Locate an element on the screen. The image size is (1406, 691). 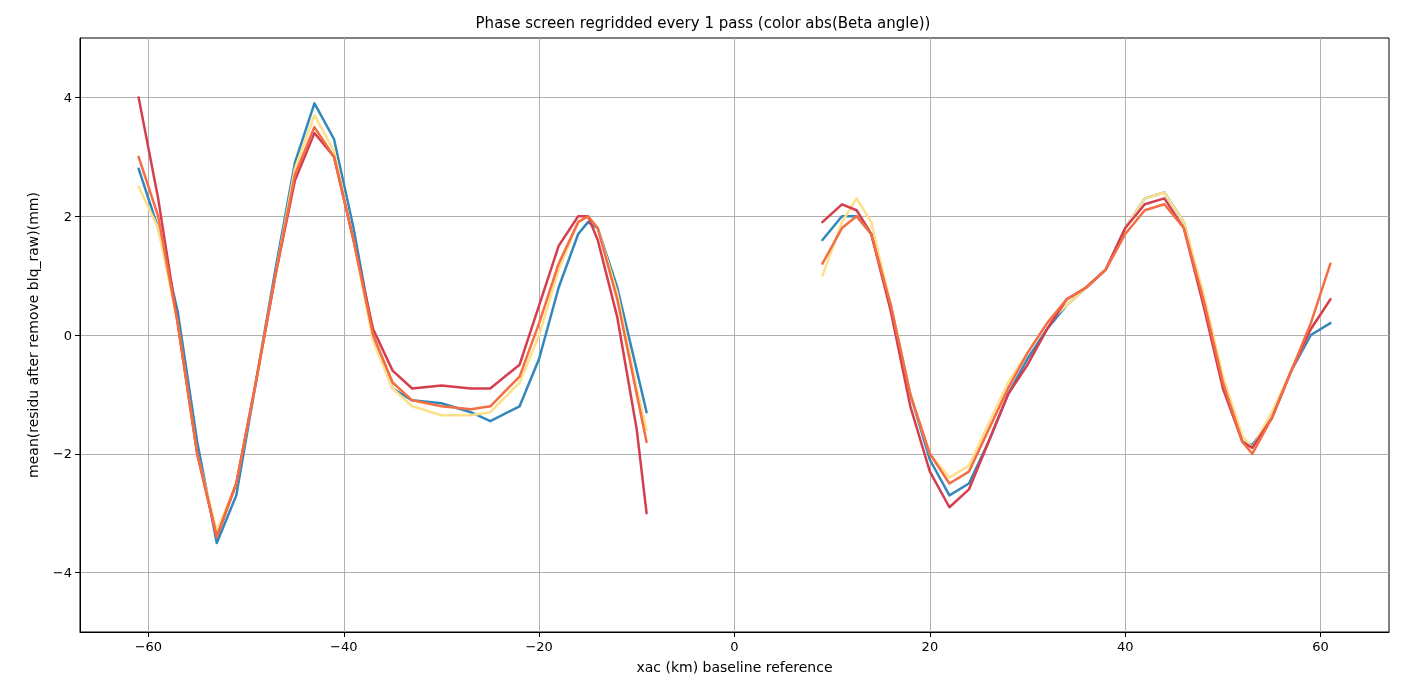
x-tick-label: 40 is located at coordinates (1125, 646).